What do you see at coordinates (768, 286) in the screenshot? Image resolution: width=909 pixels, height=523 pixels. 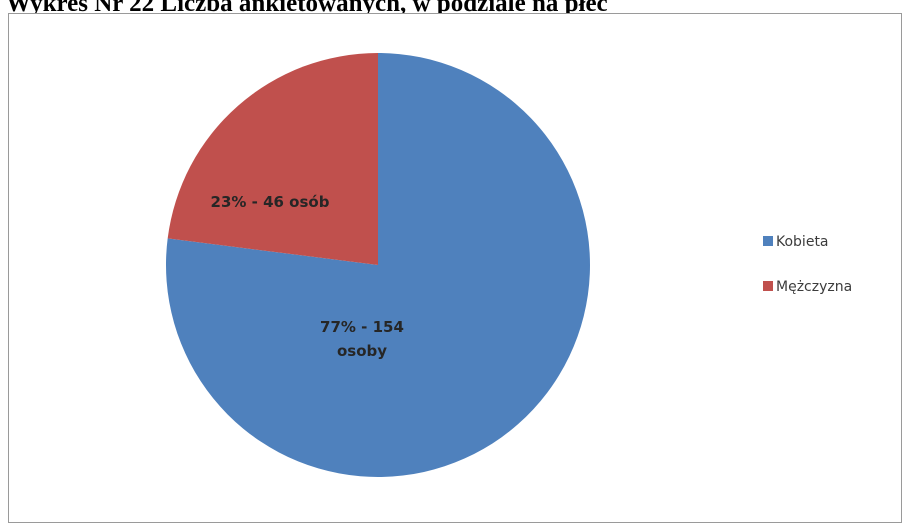 I see `legend-swatch-mezczyzna` at bounding box center [768, 286].